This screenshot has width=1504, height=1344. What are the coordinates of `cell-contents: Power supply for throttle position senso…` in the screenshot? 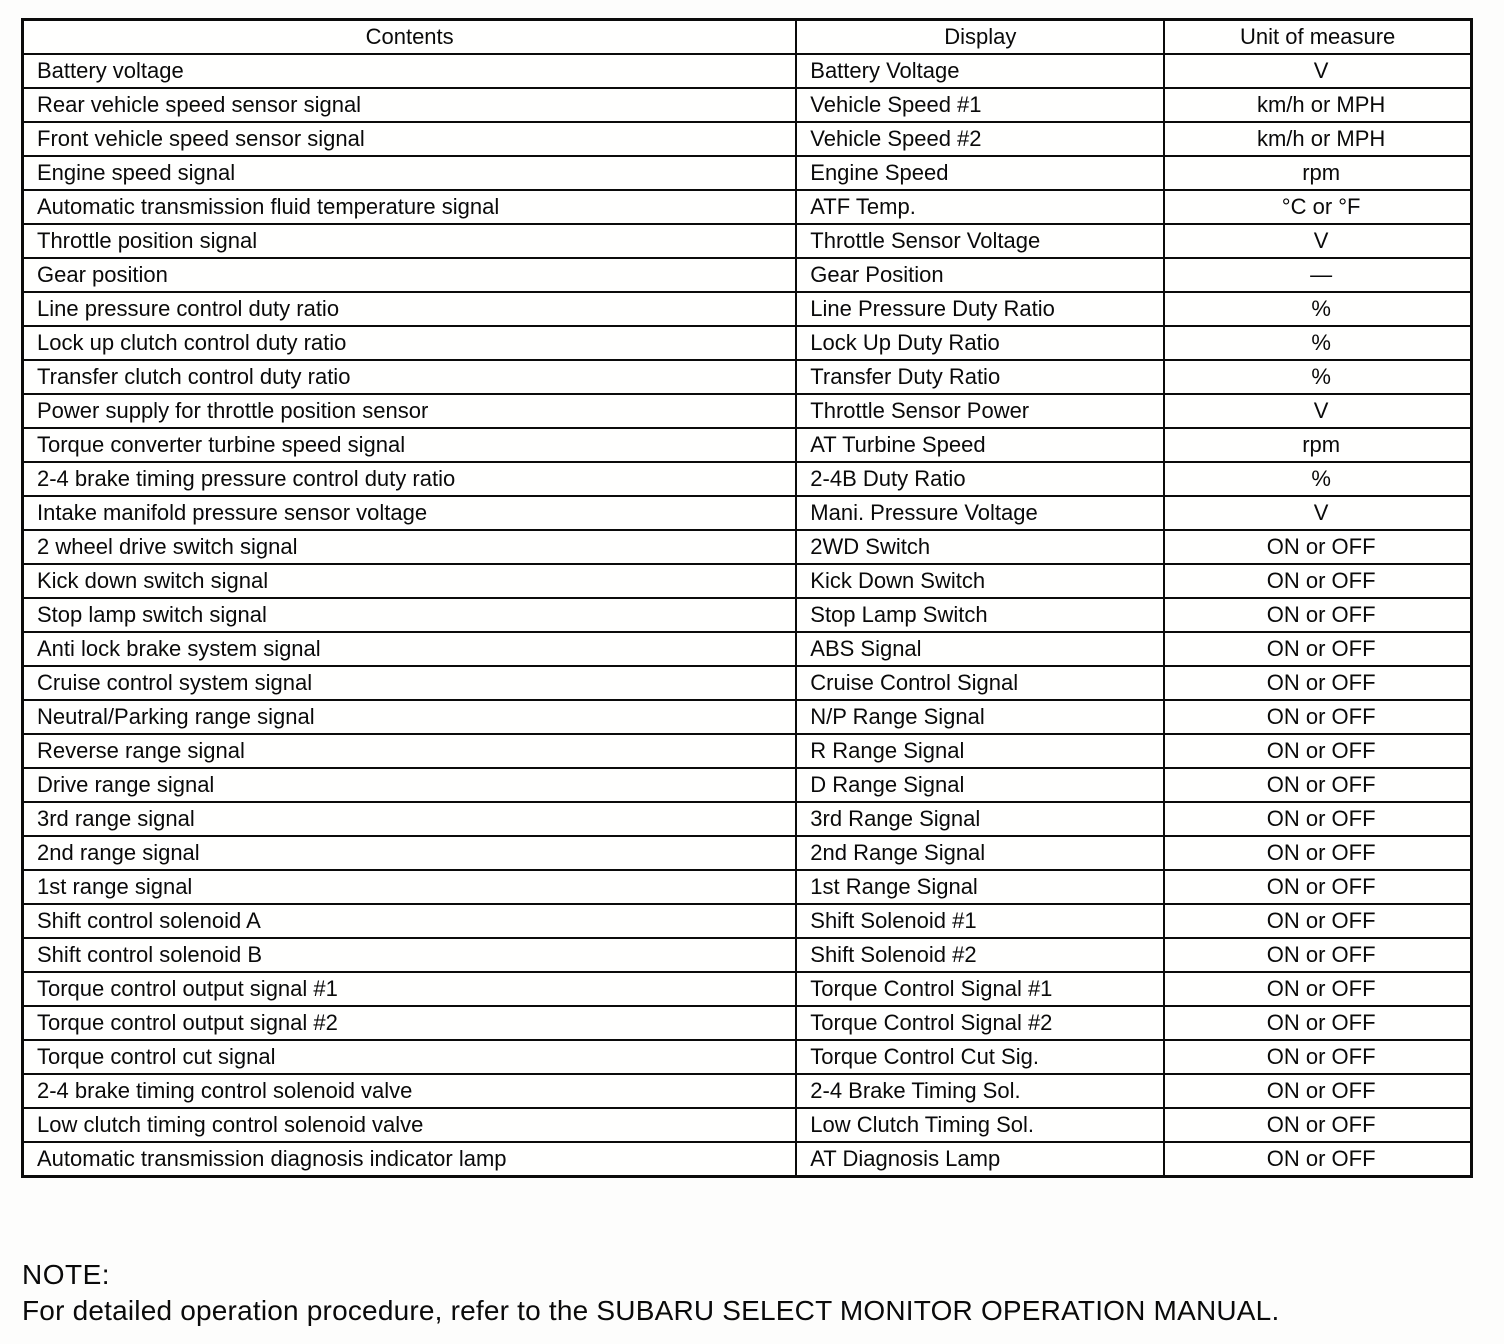 It's located at (409, 411).